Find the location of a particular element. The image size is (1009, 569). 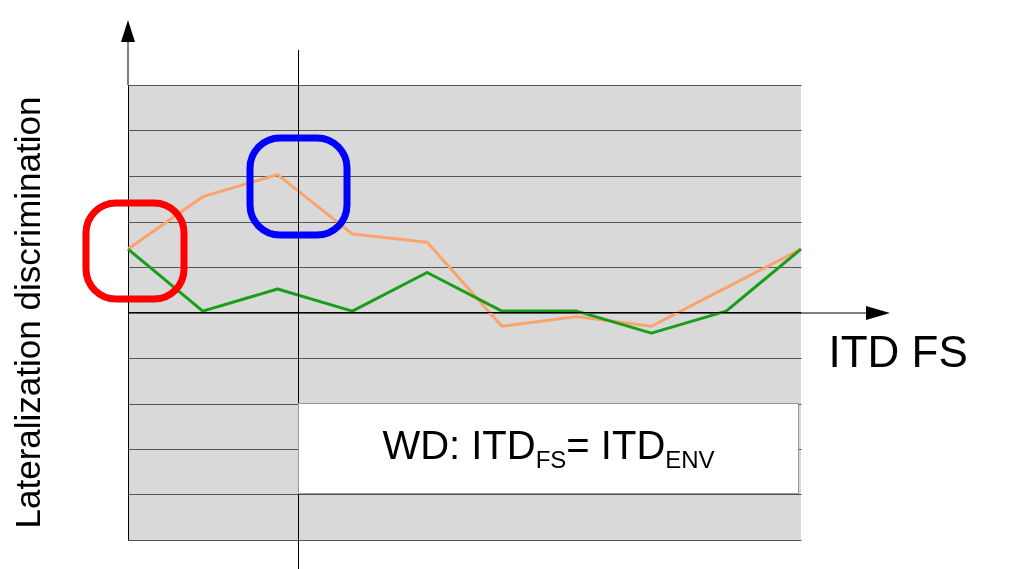

y-axis-title: Lateralization discrimination is located at coordinates (27, 312).